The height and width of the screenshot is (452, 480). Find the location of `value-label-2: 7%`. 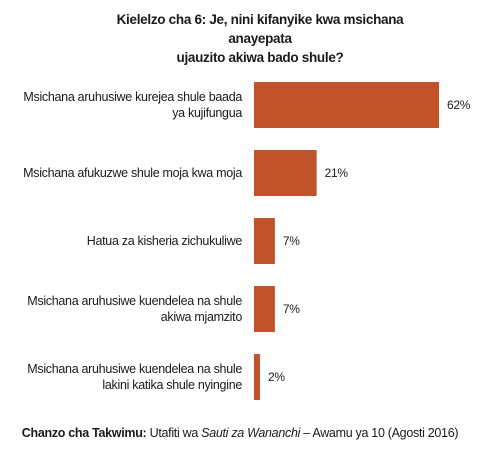

value-label-2: 7% is located at coordinates (291, 241).